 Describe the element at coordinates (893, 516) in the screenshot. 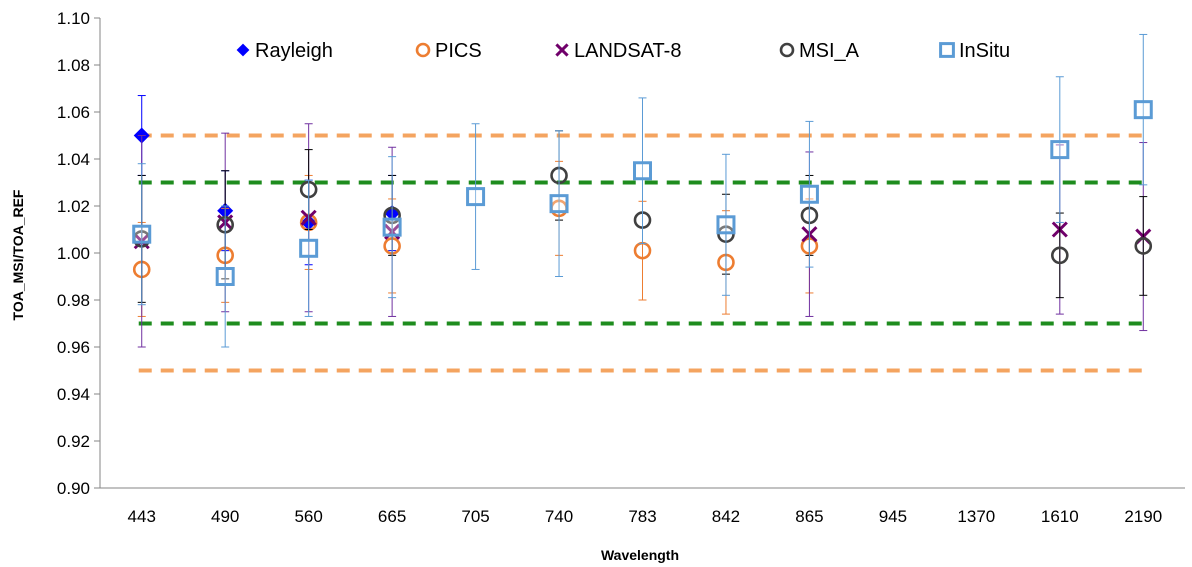

I see `x-tick-label: 945` at that location.